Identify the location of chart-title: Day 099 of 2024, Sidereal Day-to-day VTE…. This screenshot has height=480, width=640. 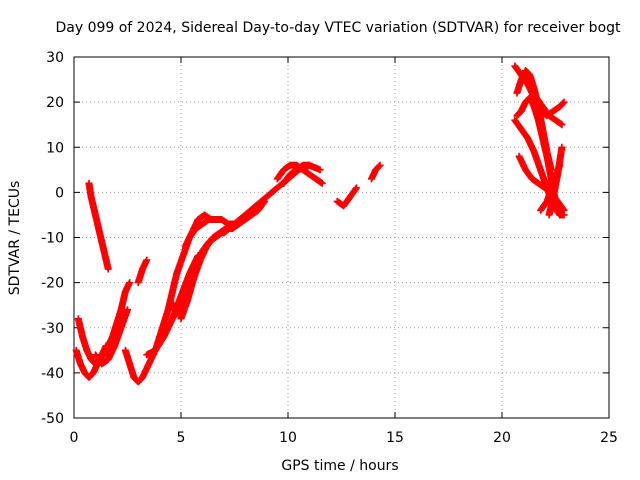
(338, 28).